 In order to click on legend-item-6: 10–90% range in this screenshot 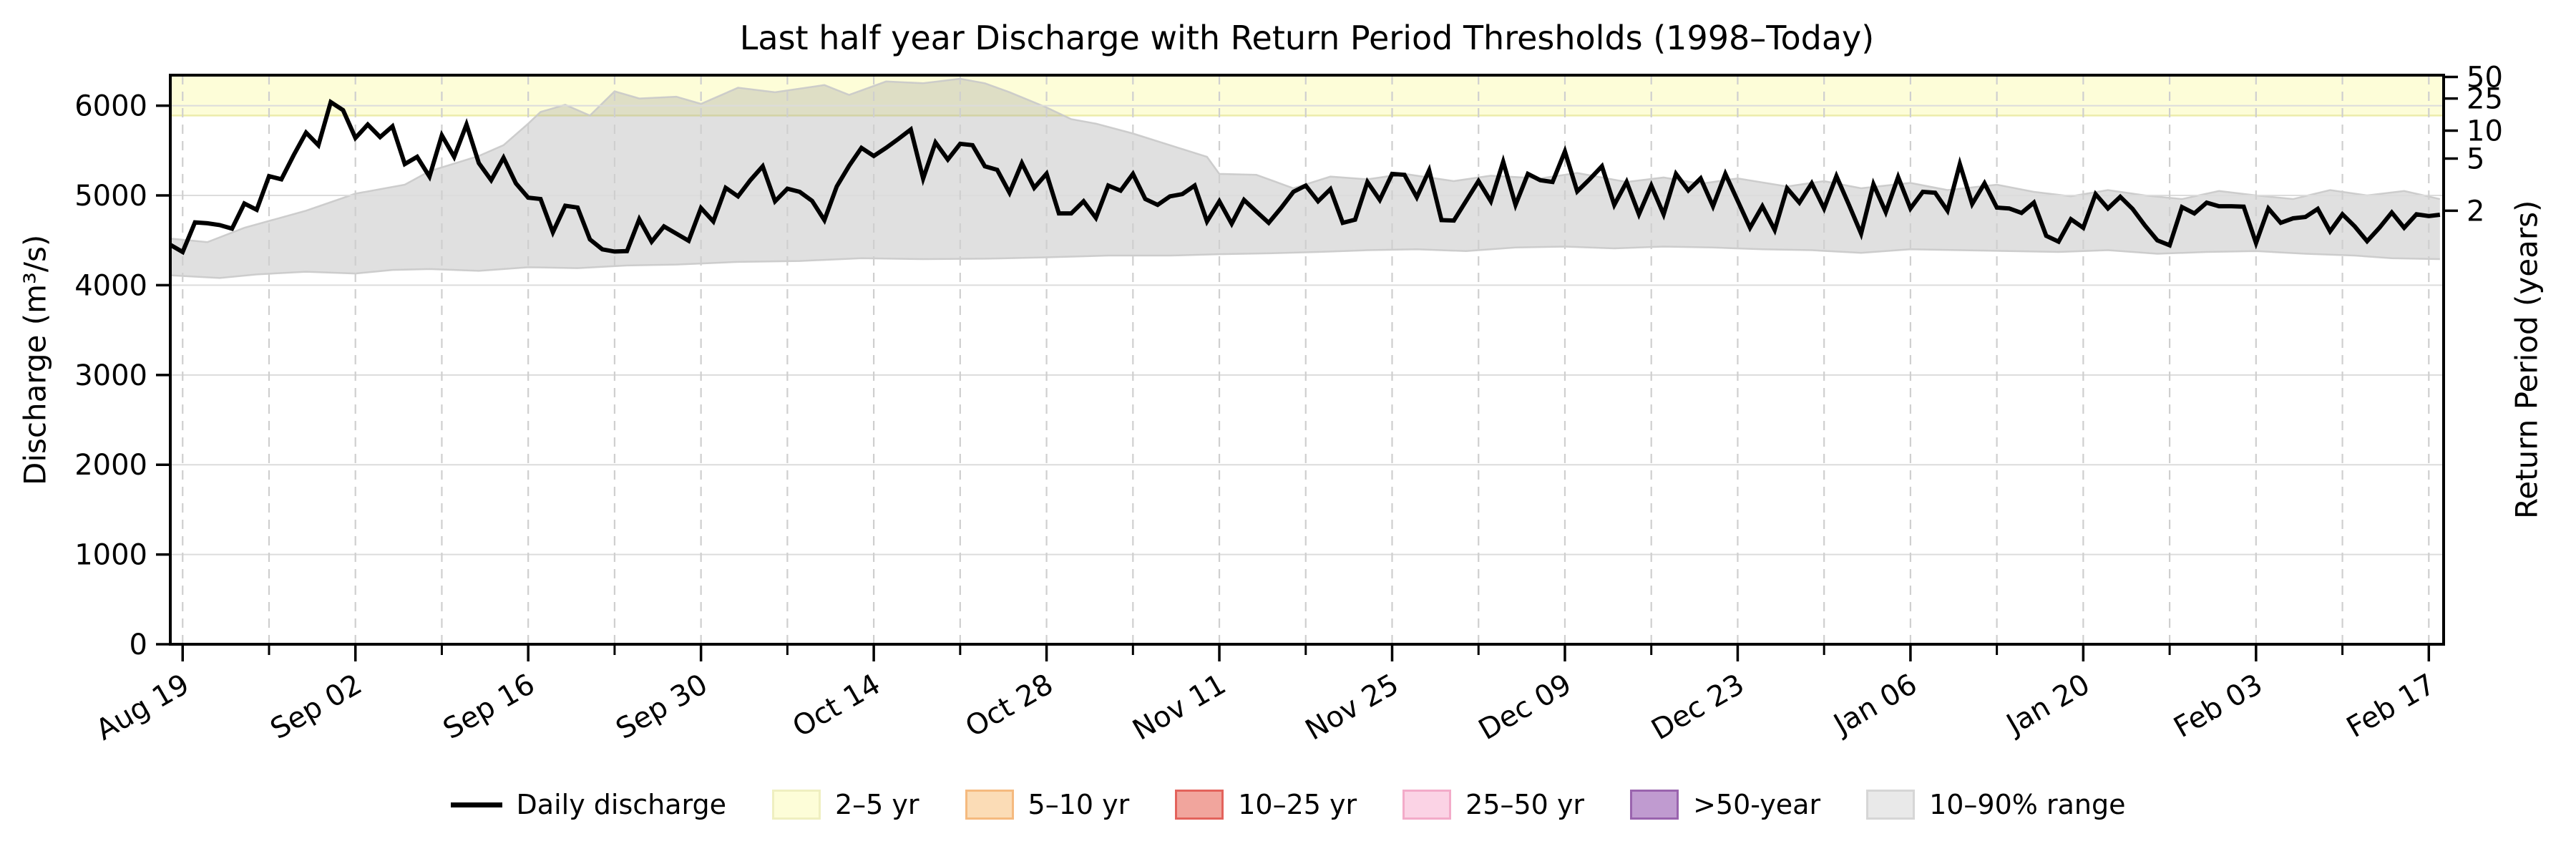, I will do `click(1995, 804)`.